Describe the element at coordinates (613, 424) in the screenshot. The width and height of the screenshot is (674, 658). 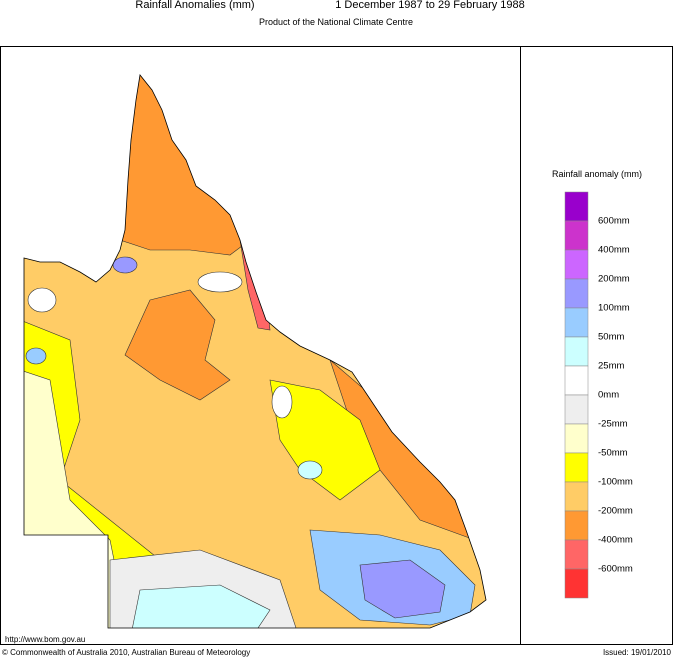
I see `legend-label: -25mm` at that location.